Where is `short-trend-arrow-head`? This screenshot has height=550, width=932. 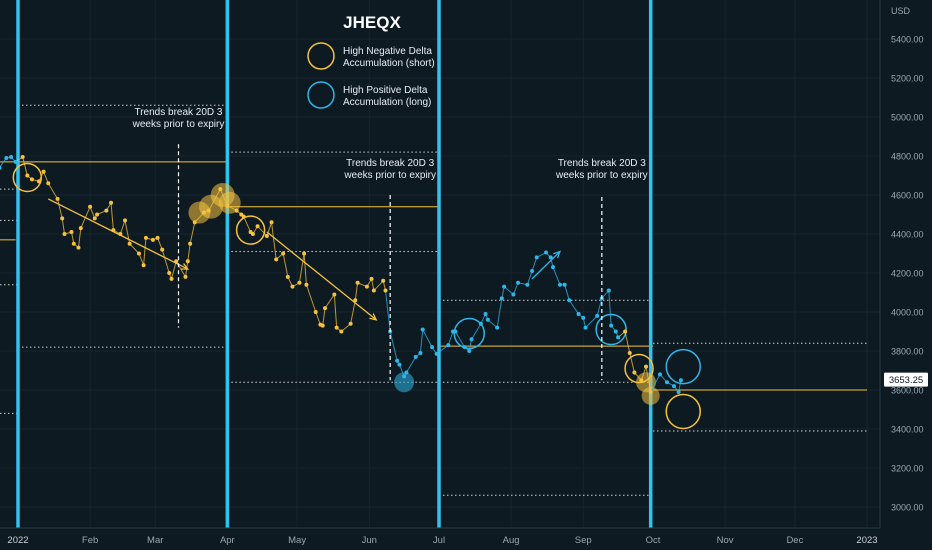
short-trend-arrow-head is located at coordinates (373, 317).